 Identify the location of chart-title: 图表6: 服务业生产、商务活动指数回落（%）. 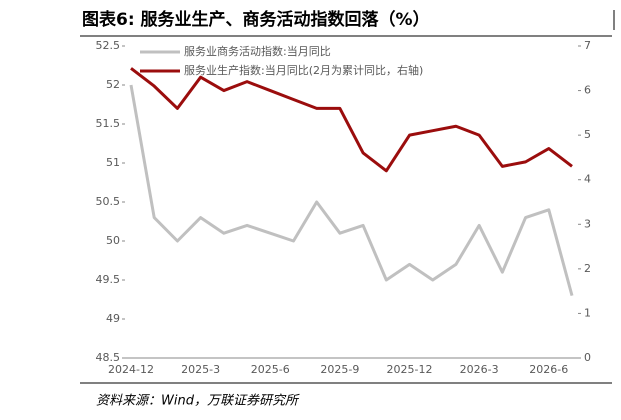
(256, 19).